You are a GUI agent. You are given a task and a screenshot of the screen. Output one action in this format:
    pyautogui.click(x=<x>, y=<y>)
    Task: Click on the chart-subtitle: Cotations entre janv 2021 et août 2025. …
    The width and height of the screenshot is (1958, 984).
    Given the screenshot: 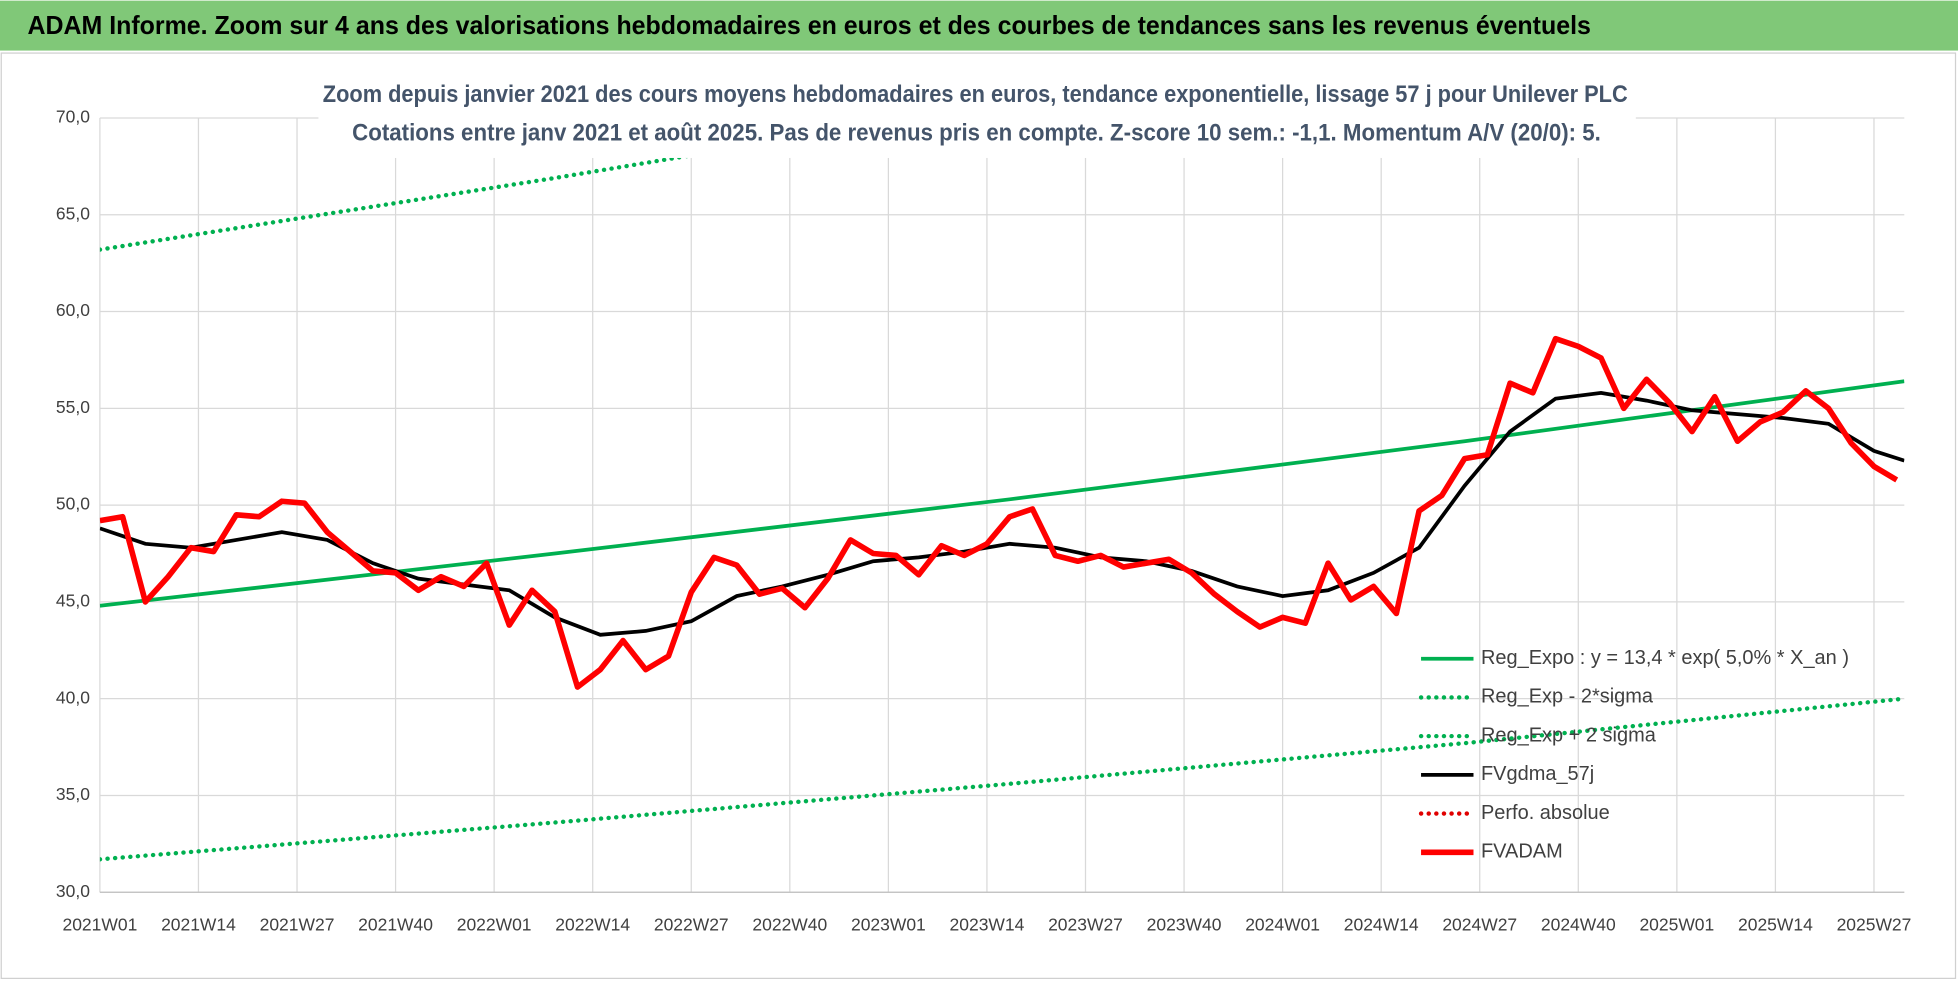 What is the action you would take?
    pyautogui.click(x=976, y=134)
    